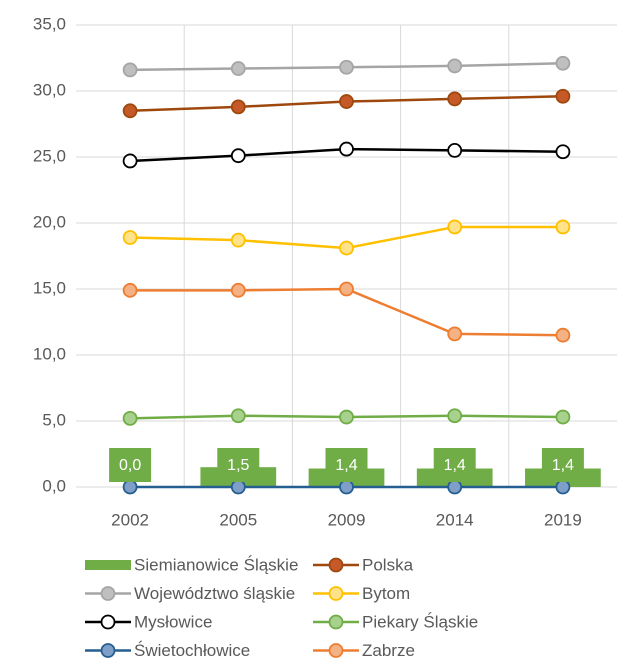 Image resolution: width=618 pixels, height=659 pixels. Describe the element at coordinates (49, 89) in the screenshot. I see `y-tick-label: 30,0` at that location.